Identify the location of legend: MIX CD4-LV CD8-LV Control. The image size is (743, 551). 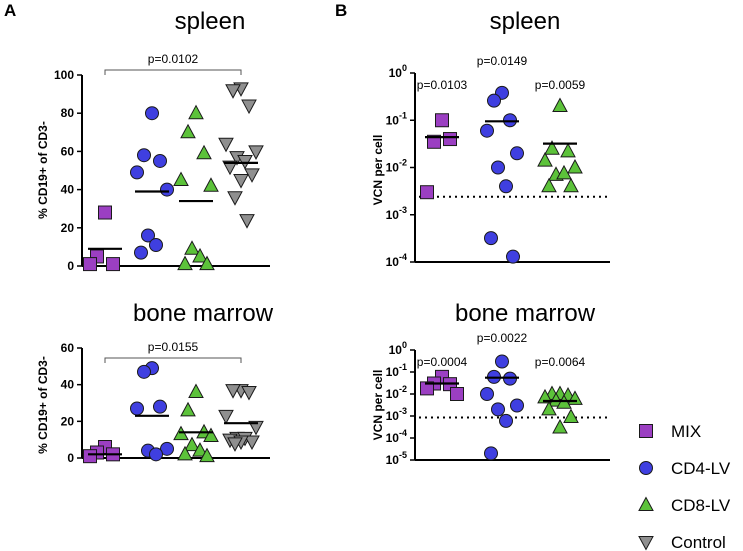
(684, 486).